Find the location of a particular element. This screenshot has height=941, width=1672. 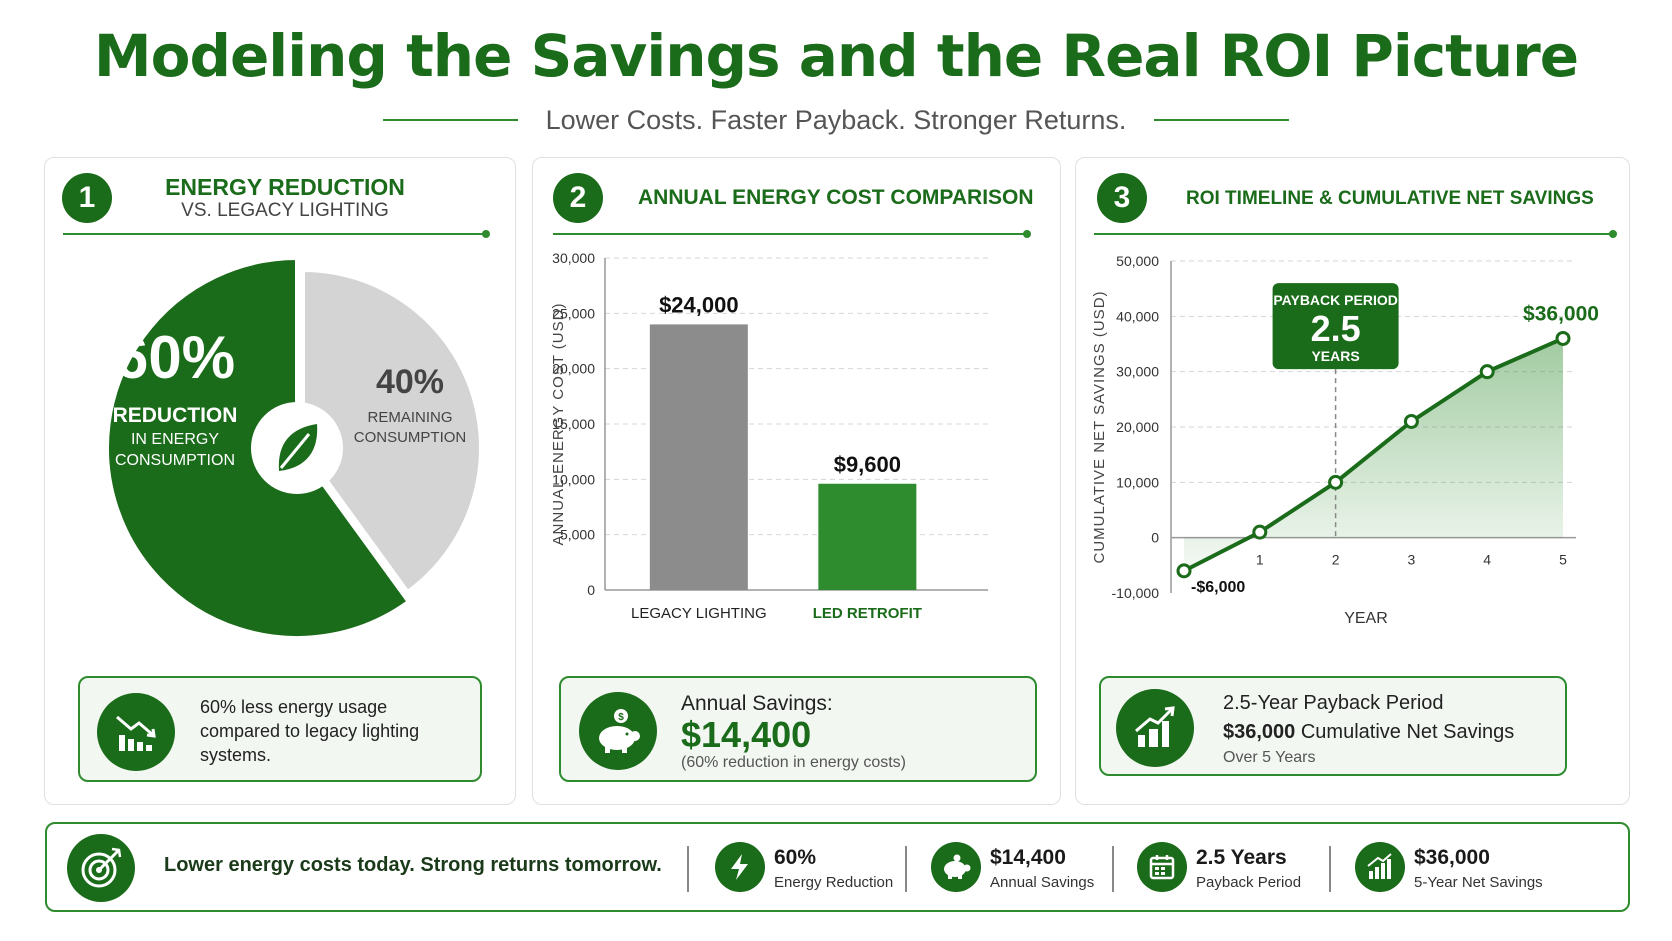

payback-value: 2.5 is located at coordinates (1336, 328).